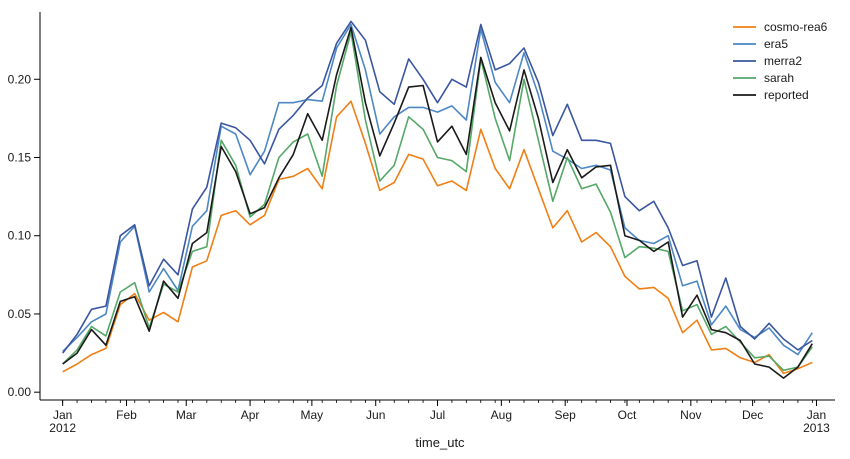  Describe the element at coordinates (796, 27) in the screenshot. I see `legend-label-cosmo-rea6: cosmo-rea6` at that location.